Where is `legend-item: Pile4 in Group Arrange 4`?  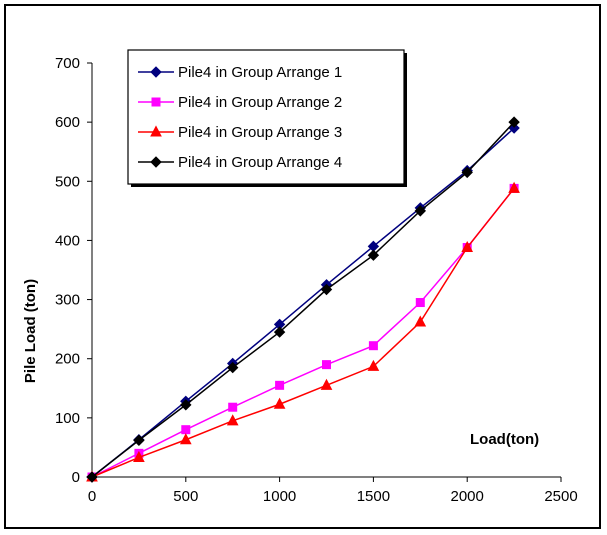 legend-item: Pile4 in Group Arrange 4 is located at coordinates (240, 162).